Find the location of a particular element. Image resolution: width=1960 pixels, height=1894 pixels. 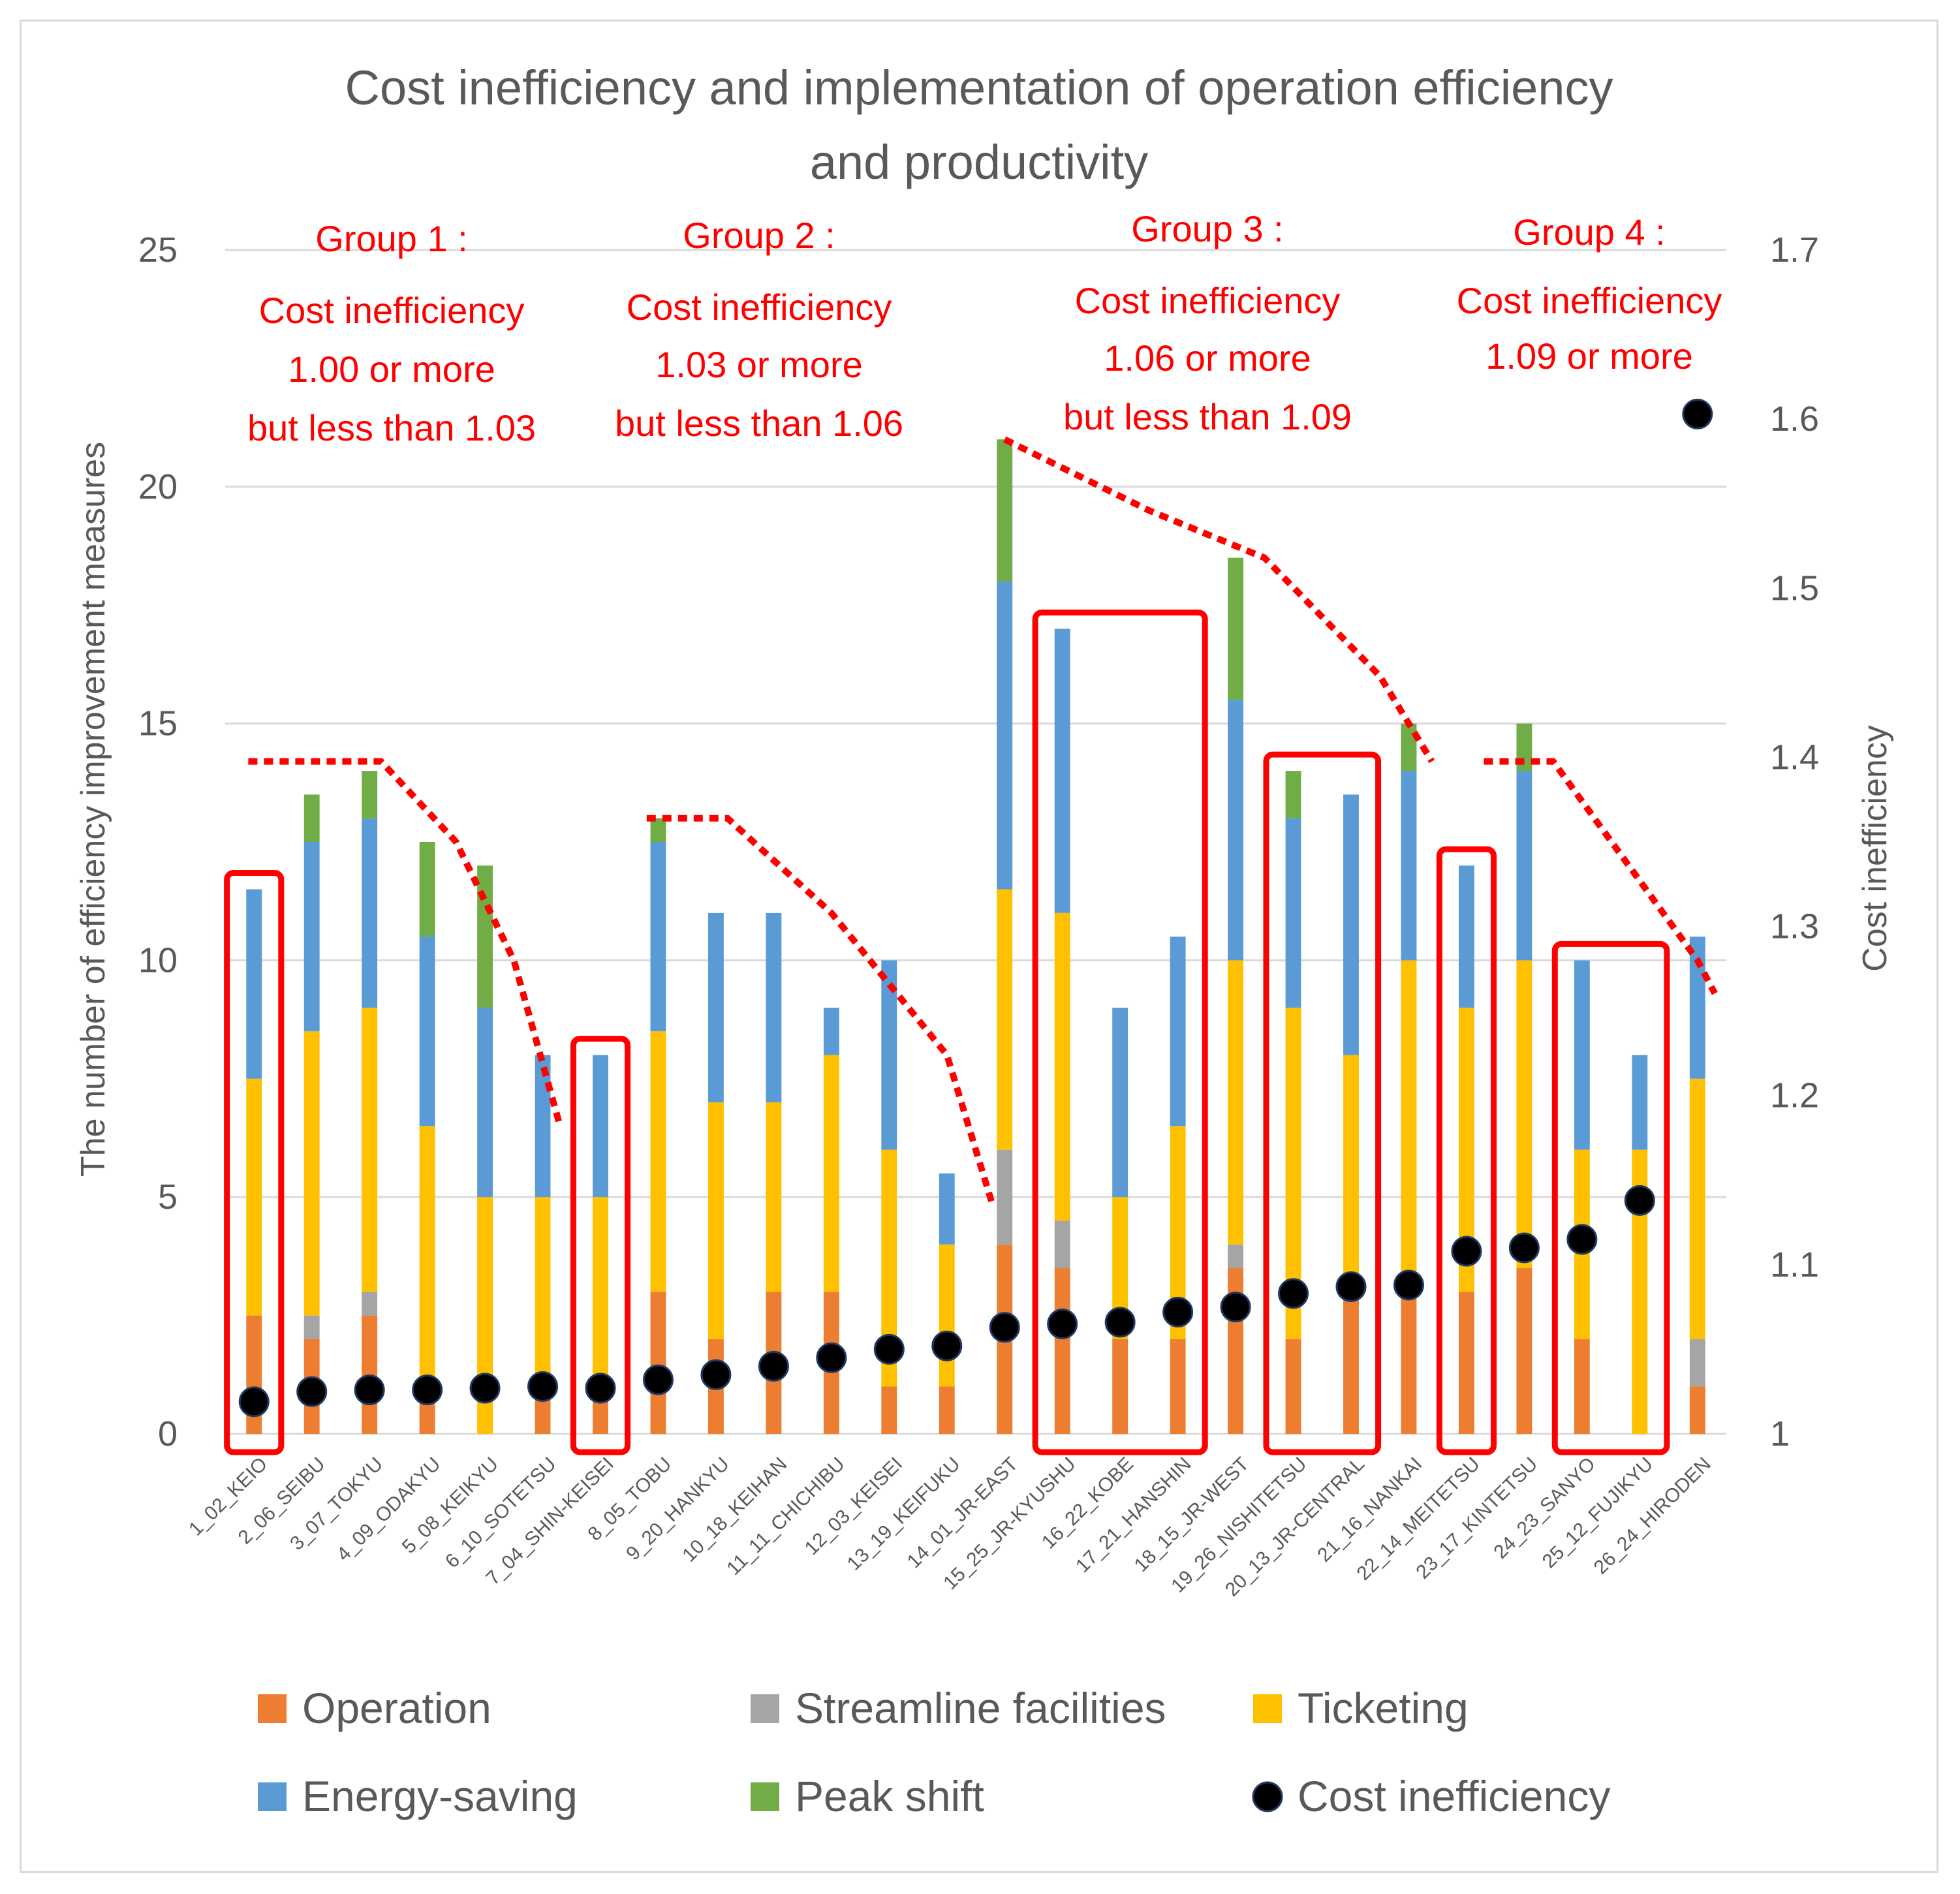

category-label: 12_03_KEISEI is located at coordinates (854, 1507).